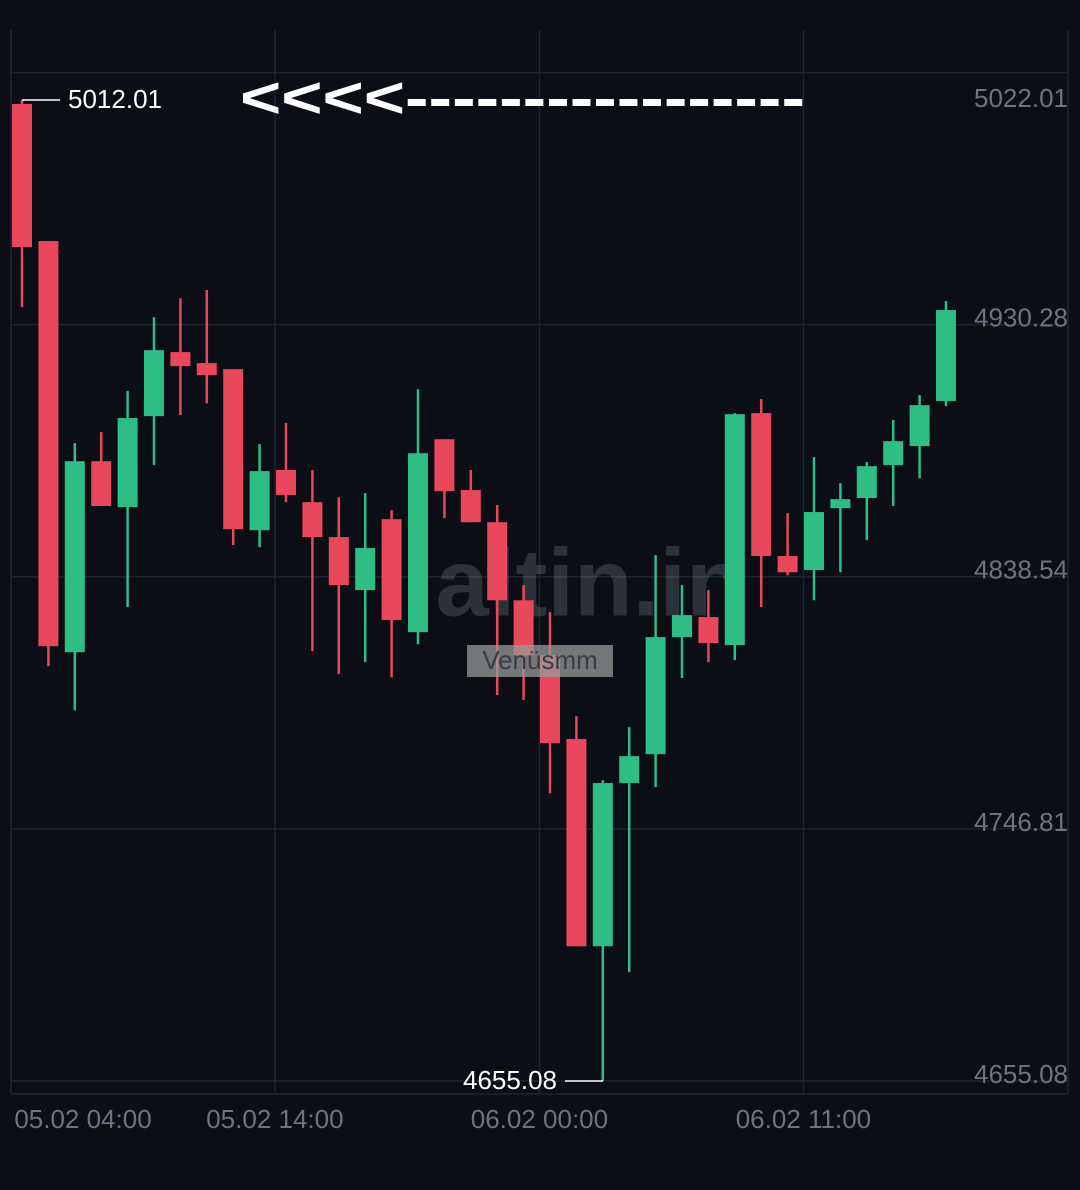 The width and height of the screenshot is (1080, 1190). I want to click on x-tick-label: 05.02 04:00, so click(82, 1119).